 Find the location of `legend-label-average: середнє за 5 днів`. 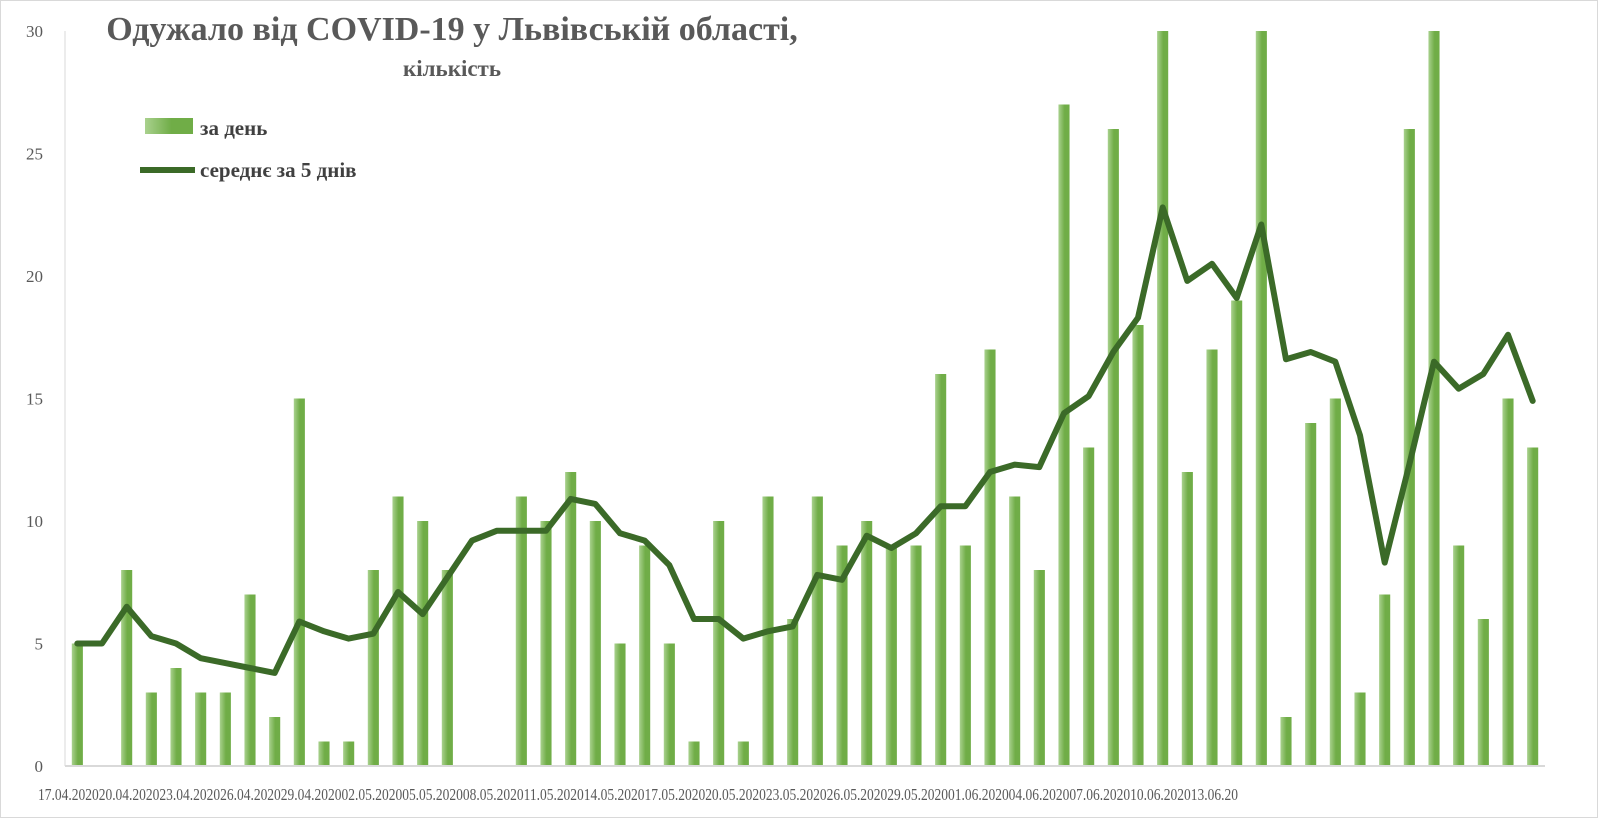

legend-label-average: середнє за 5 днів is located at coordinates (278, 170).